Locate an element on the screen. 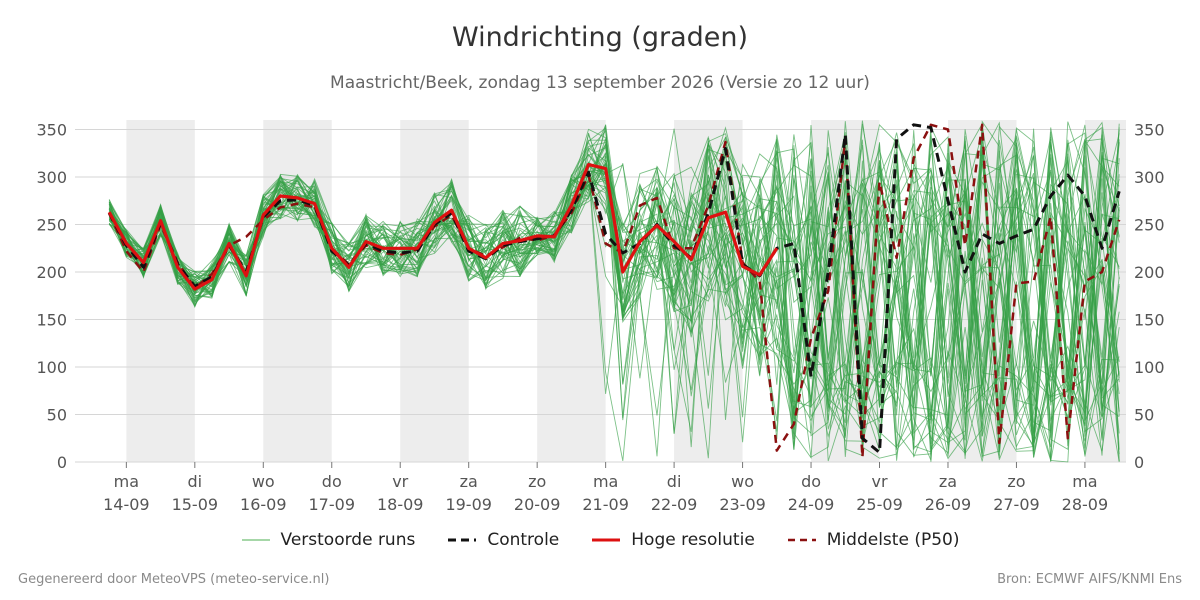 The image size is (1200, 600). x-tick-date-4: 18-09 is located at coordinates (400, 504).